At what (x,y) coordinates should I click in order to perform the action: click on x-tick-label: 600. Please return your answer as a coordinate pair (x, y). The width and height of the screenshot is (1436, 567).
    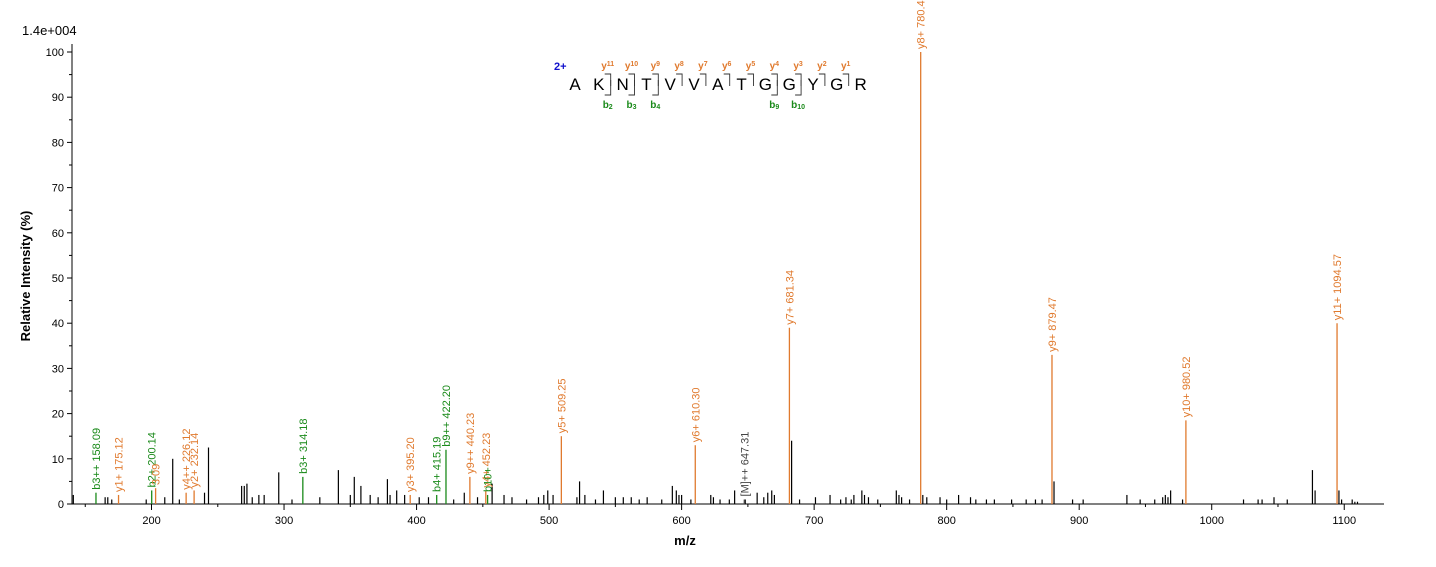
    Looking at the image, I should click on (681, 521).